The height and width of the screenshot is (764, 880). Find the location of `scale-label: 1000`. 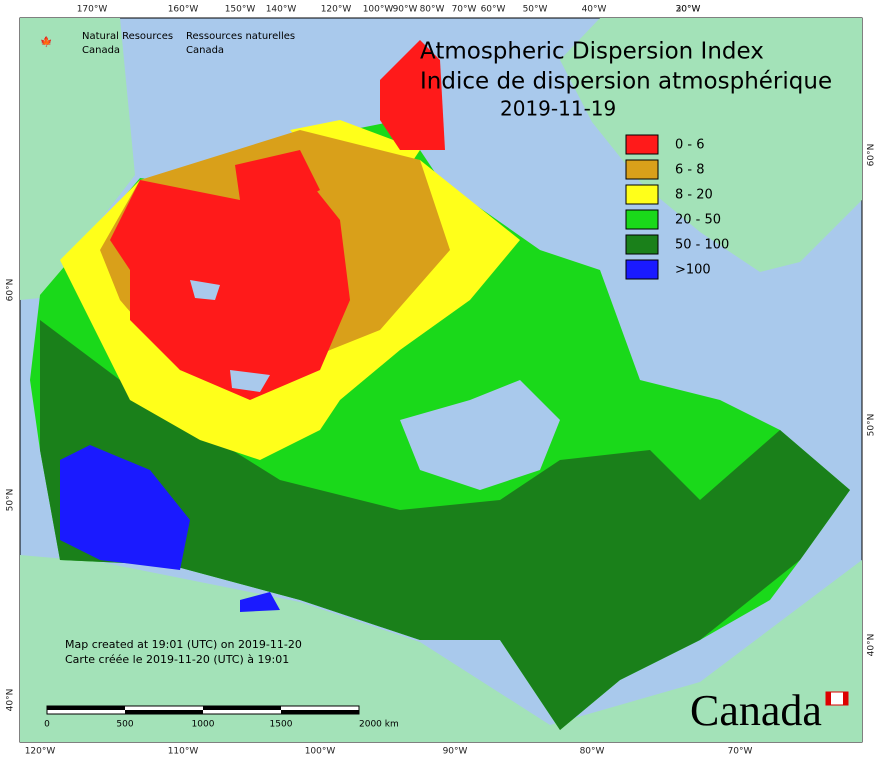

scale-label: 1000 is located at coordinates (203, 725).